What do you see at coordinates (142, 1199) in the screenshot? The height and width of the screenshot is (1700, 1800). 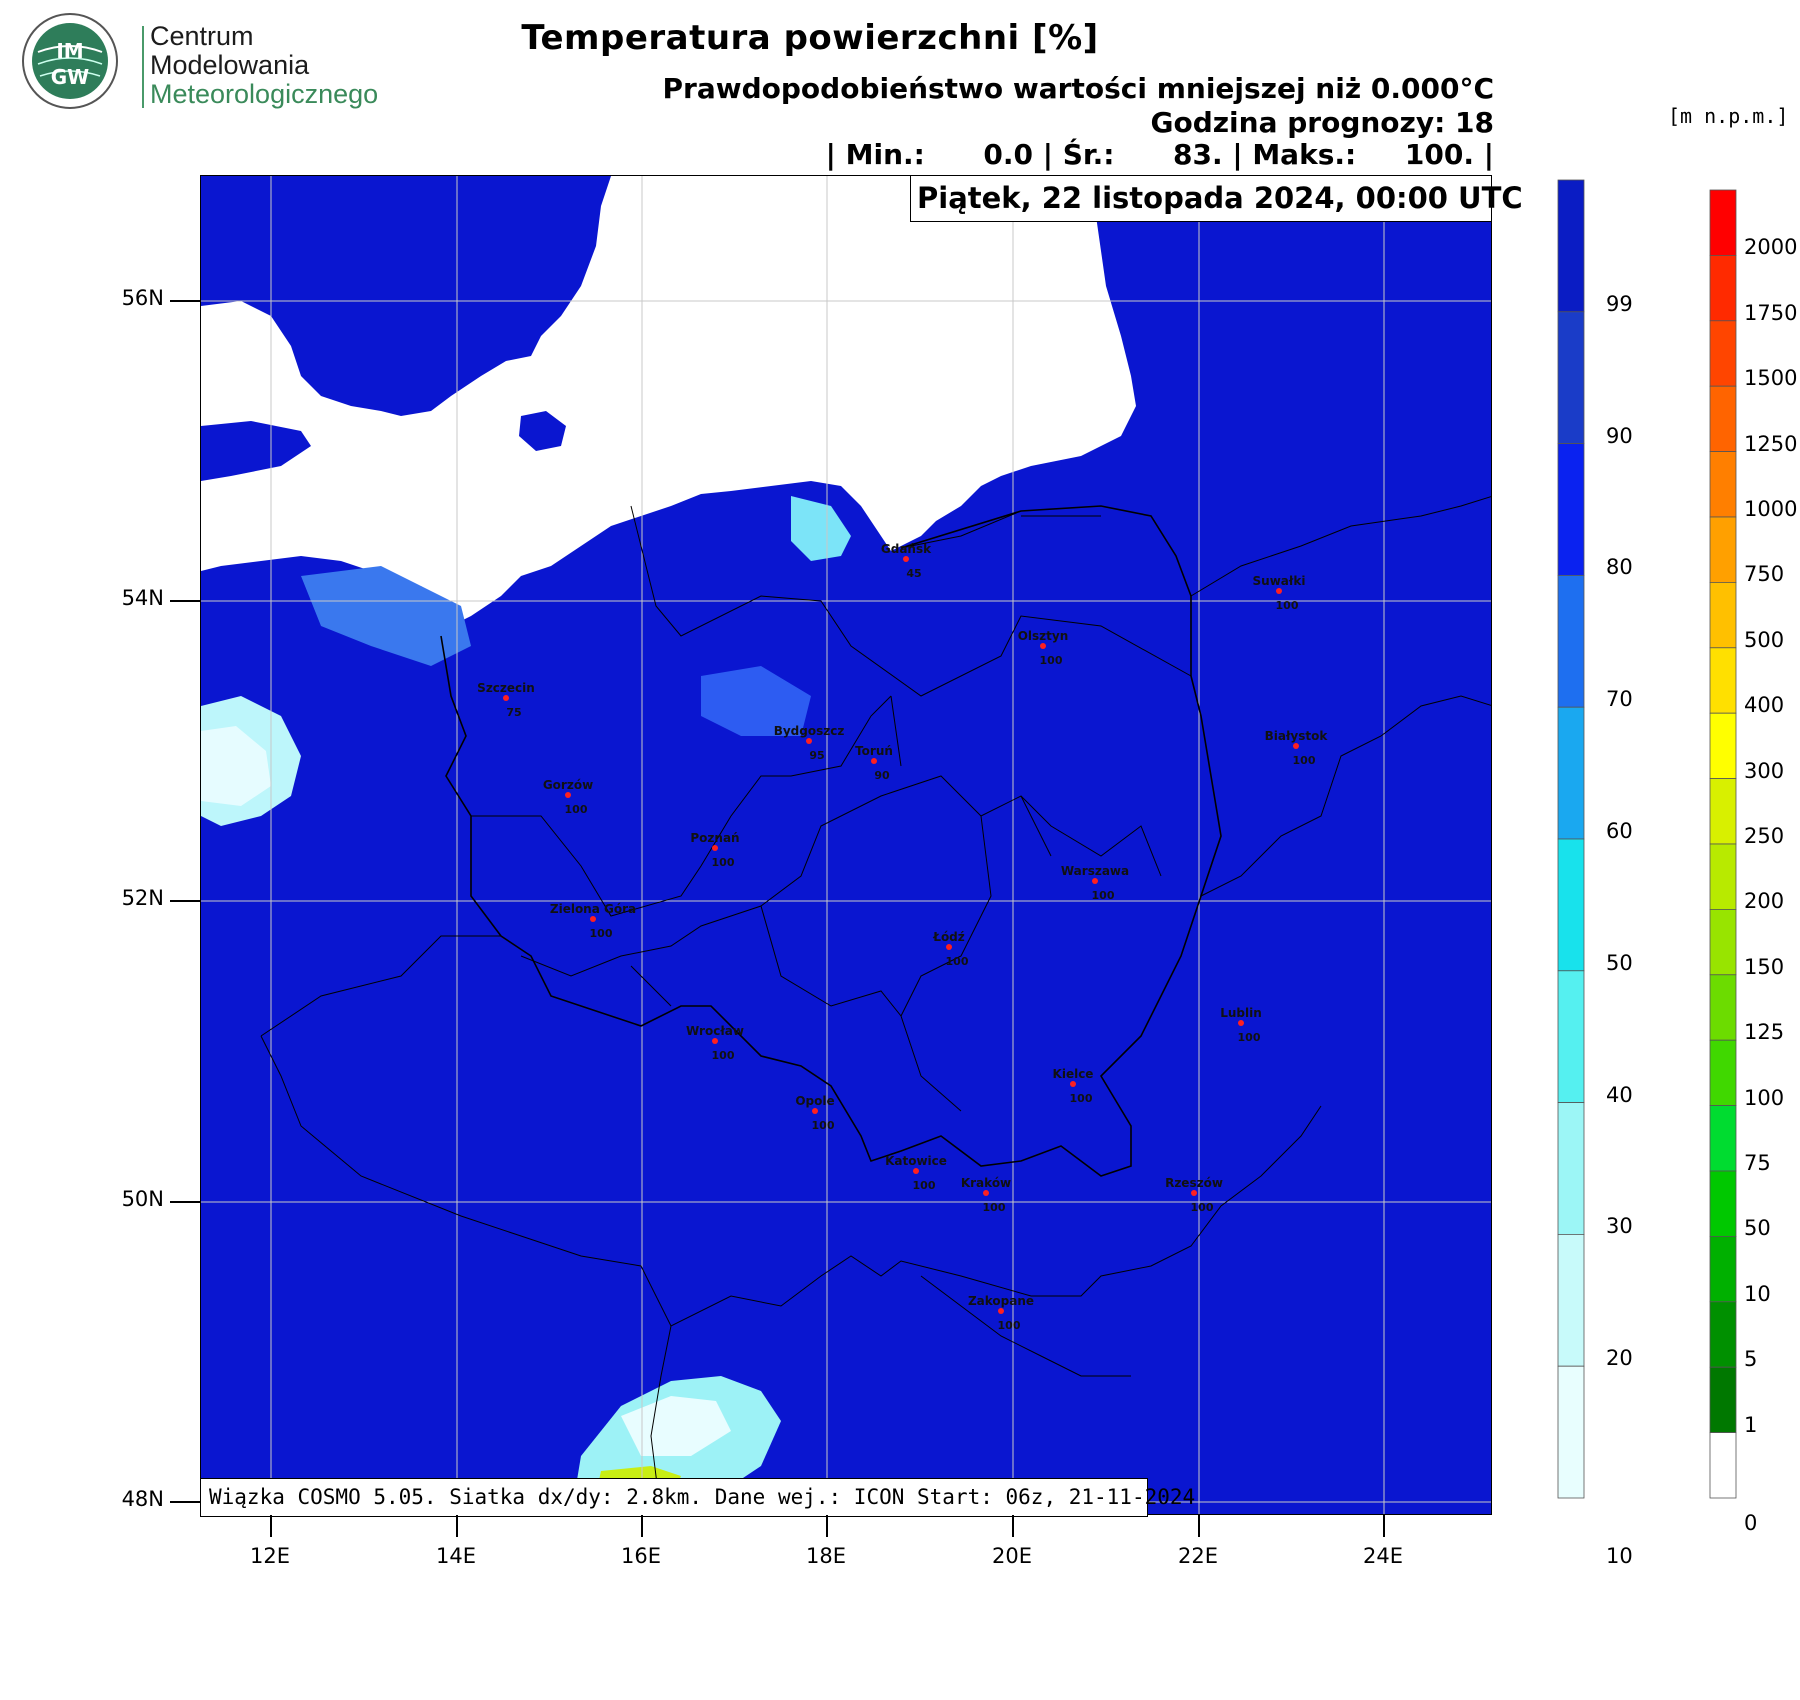 I see `latitude-label: 50N` at bounding box center [142, 1199].